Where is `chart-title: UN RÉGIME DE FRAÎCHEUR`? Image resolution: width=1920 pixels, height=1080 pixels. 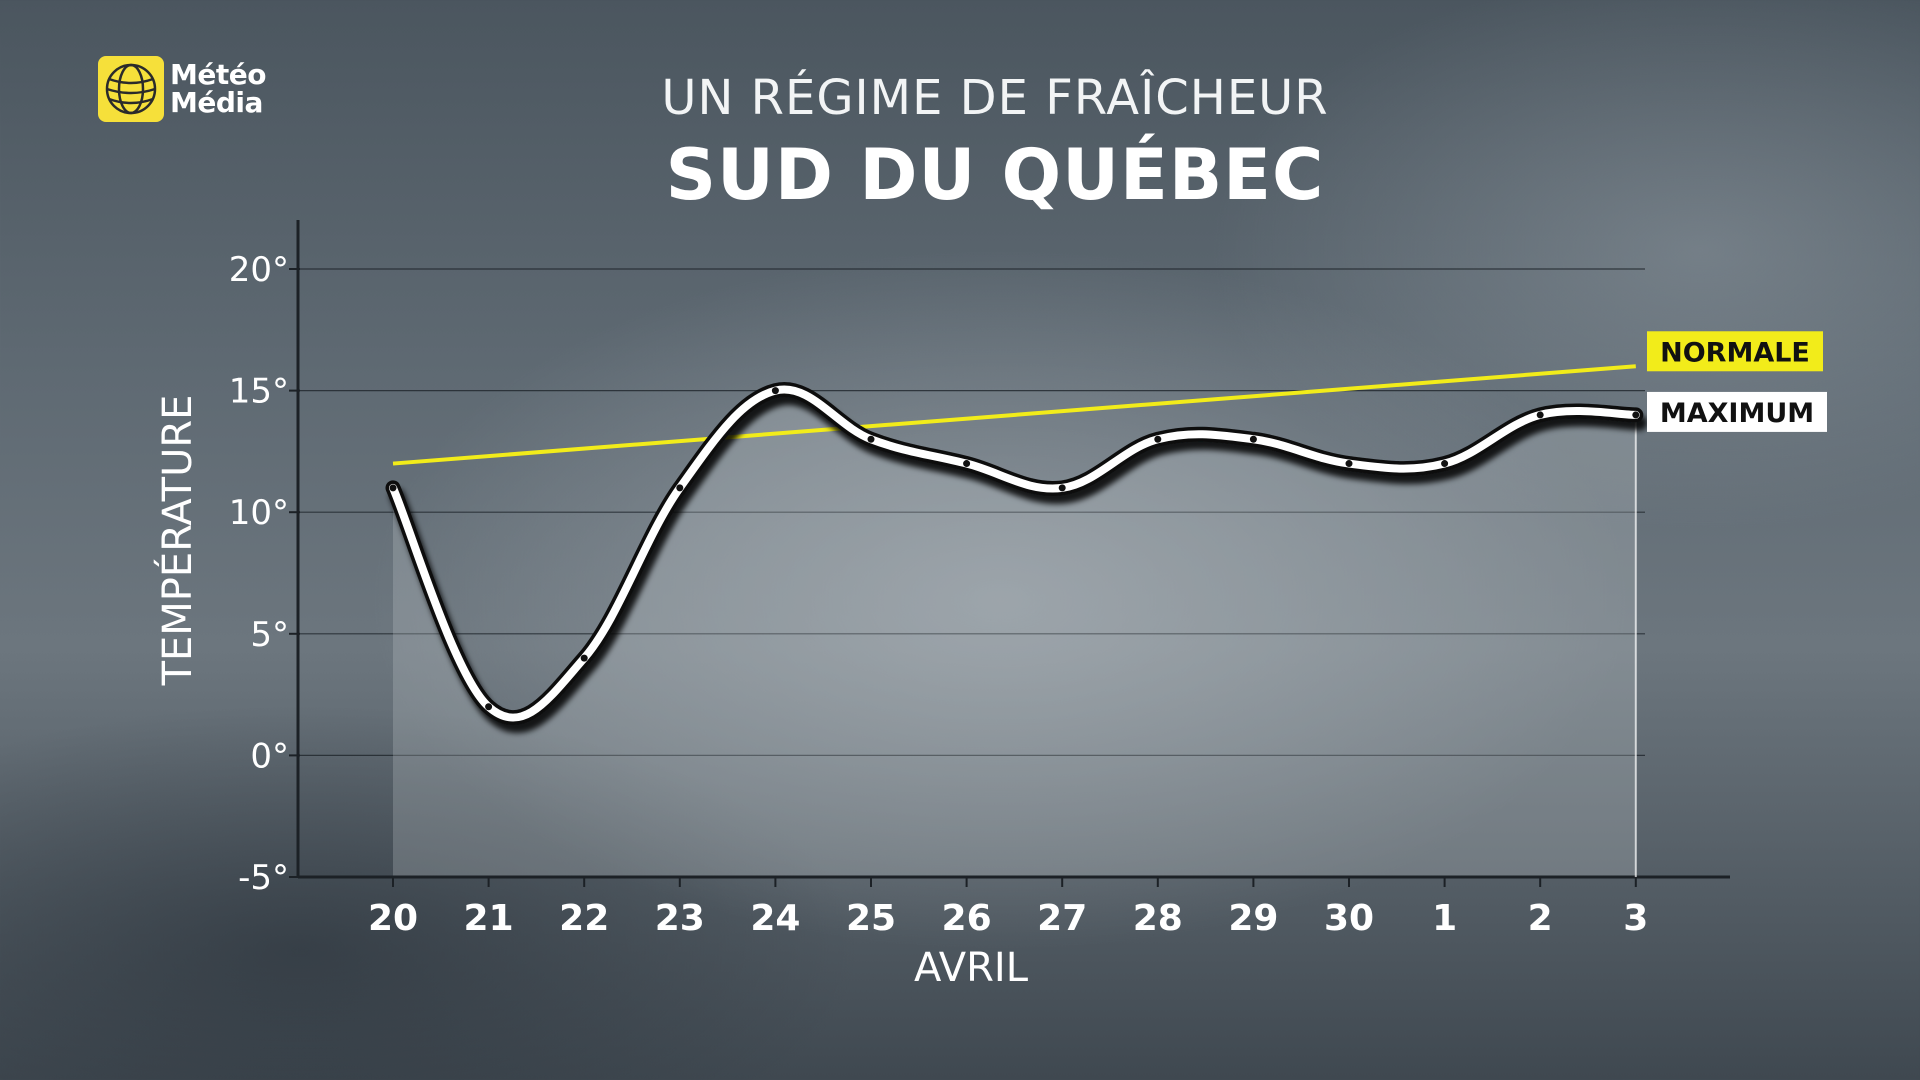
chart-title: UN RÉGIME DE FRAÎCHEUR is located at coordinates (995, 98).